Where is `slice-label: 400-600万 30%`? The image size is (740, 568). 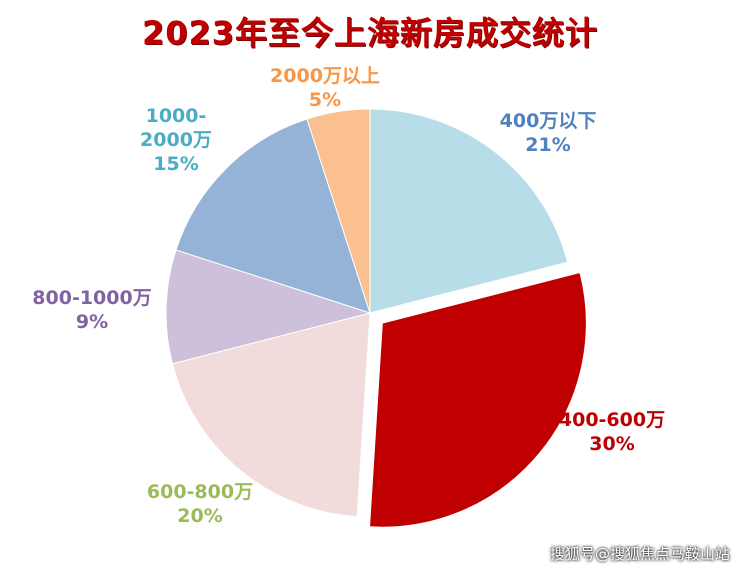
slice-label: 400-600万 30% is located at coordinates (612, 432).